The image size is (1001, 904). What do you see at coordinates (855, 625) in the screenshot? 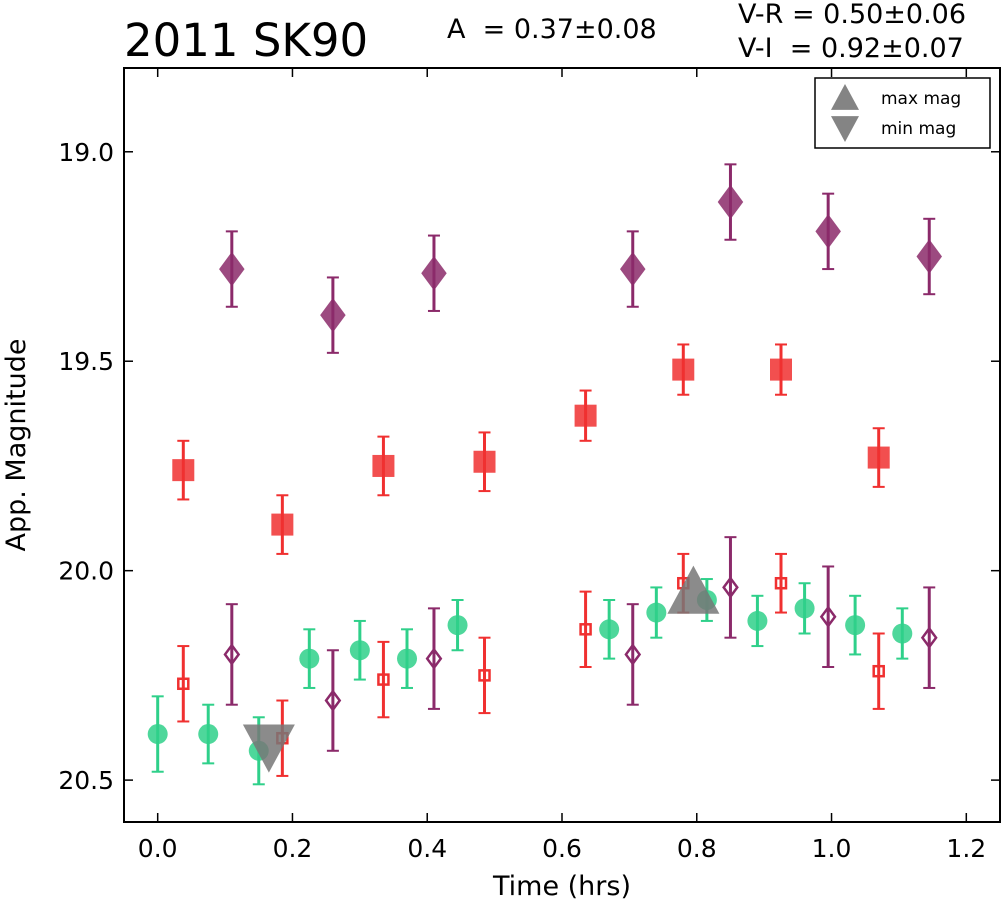
I see `data-point-s2-p12` at bounding box center [855, 625].